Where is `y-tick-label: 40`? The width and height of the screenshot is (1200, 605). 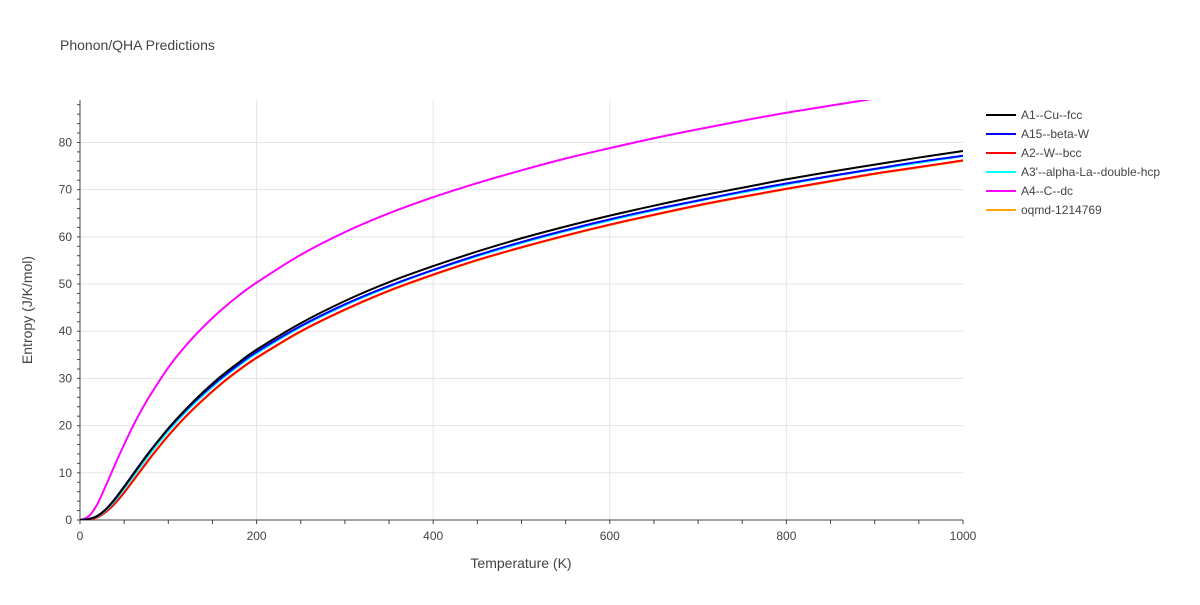 y-tick-label: 40 is located at coordinates (66, 331).